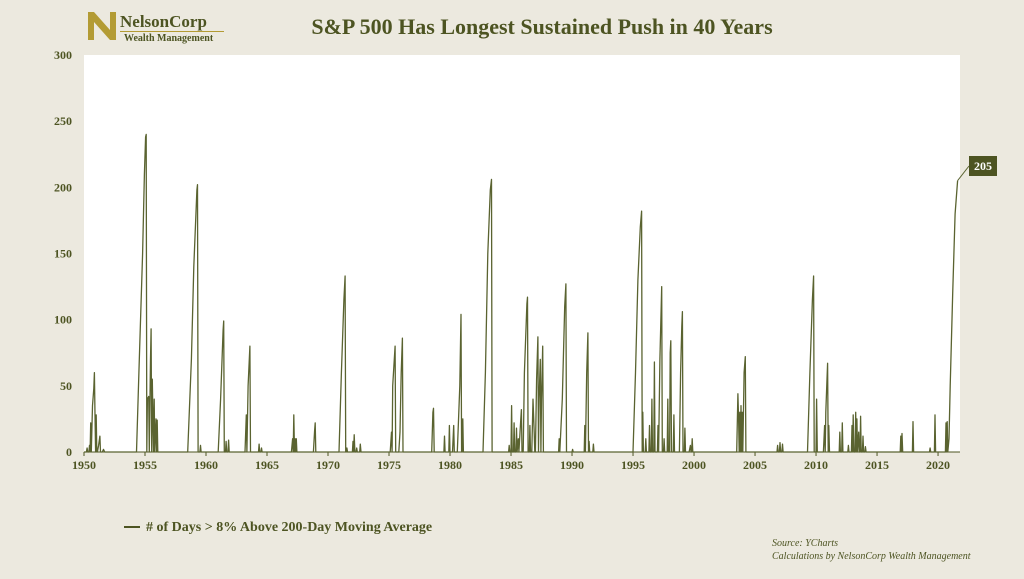  I want to click on annotation-label: 205, so click(983, 166).